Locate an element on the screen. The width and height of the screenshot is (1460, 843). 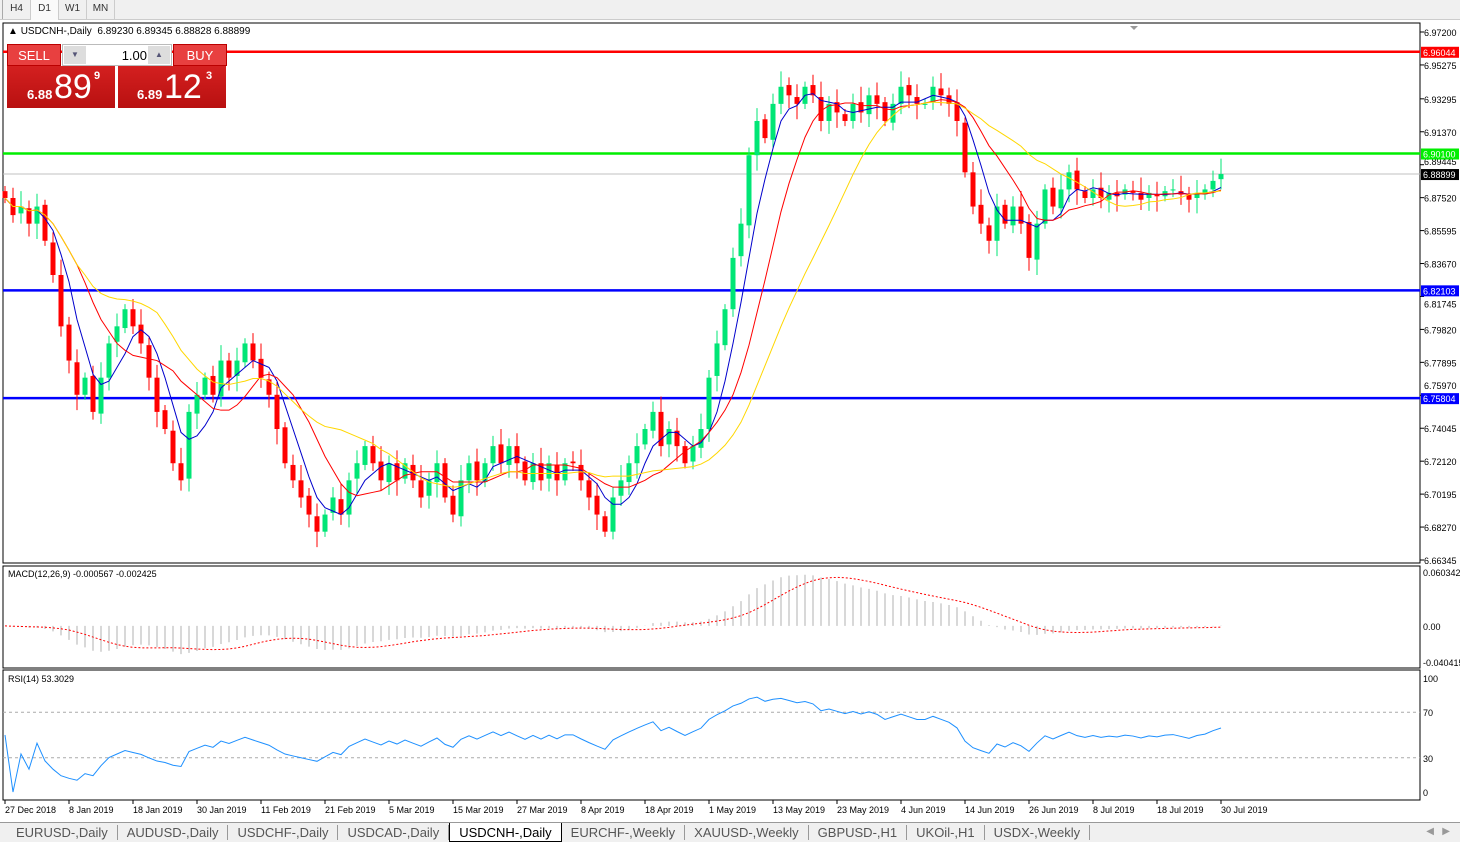
price-level-label: 6.96044 is located at coordinates (1439, 53).